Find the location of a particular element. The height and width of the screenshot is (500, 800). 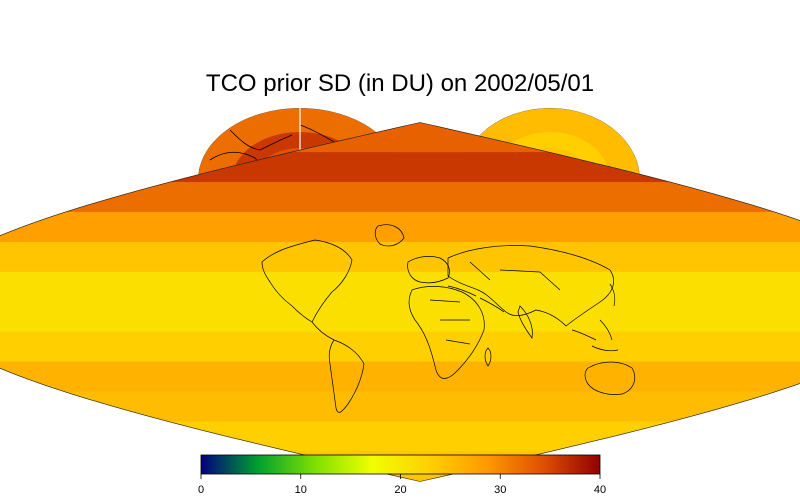

chart-title: TCO prior SD (in DU) on 2002/05/01 is located at coordinates (400, 83).